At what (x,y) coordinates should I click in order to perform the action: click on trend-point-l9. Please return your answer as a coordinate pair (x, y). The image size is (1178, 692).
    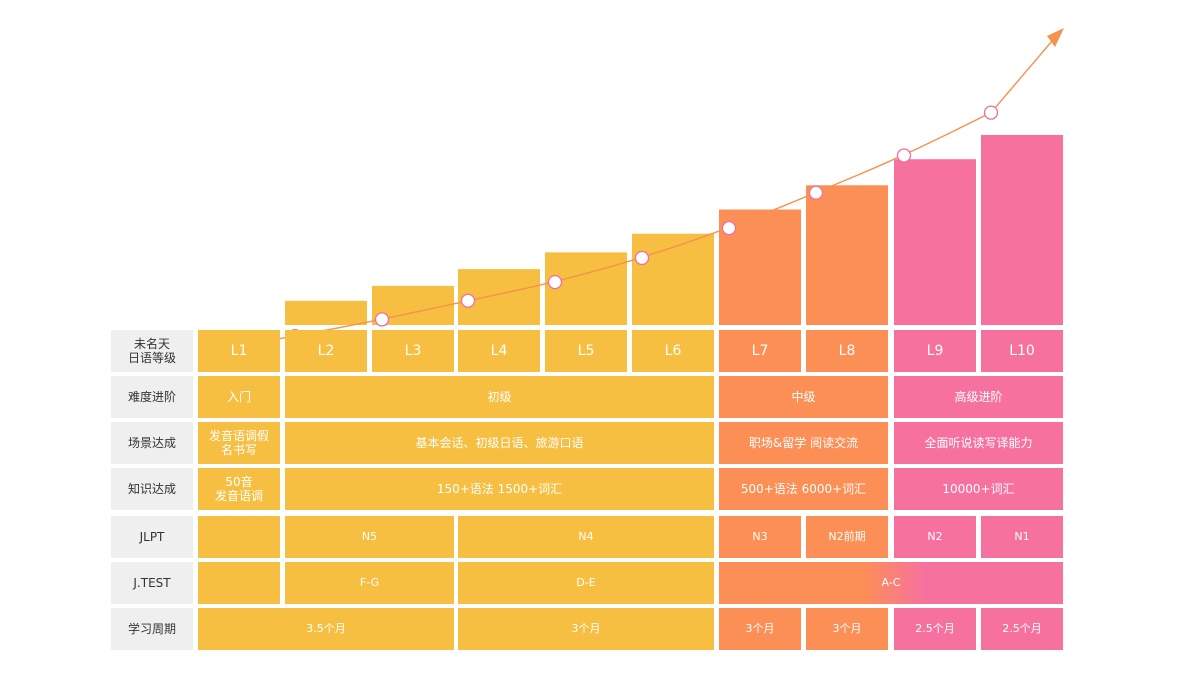
    Looking at the image, I should click on (904, 155).